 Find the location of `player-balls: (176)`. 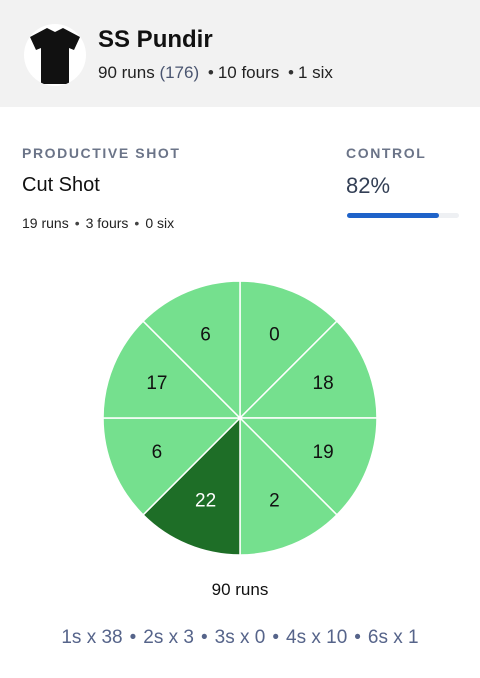

player-balls: (176) is located at coordinates (179, 72).